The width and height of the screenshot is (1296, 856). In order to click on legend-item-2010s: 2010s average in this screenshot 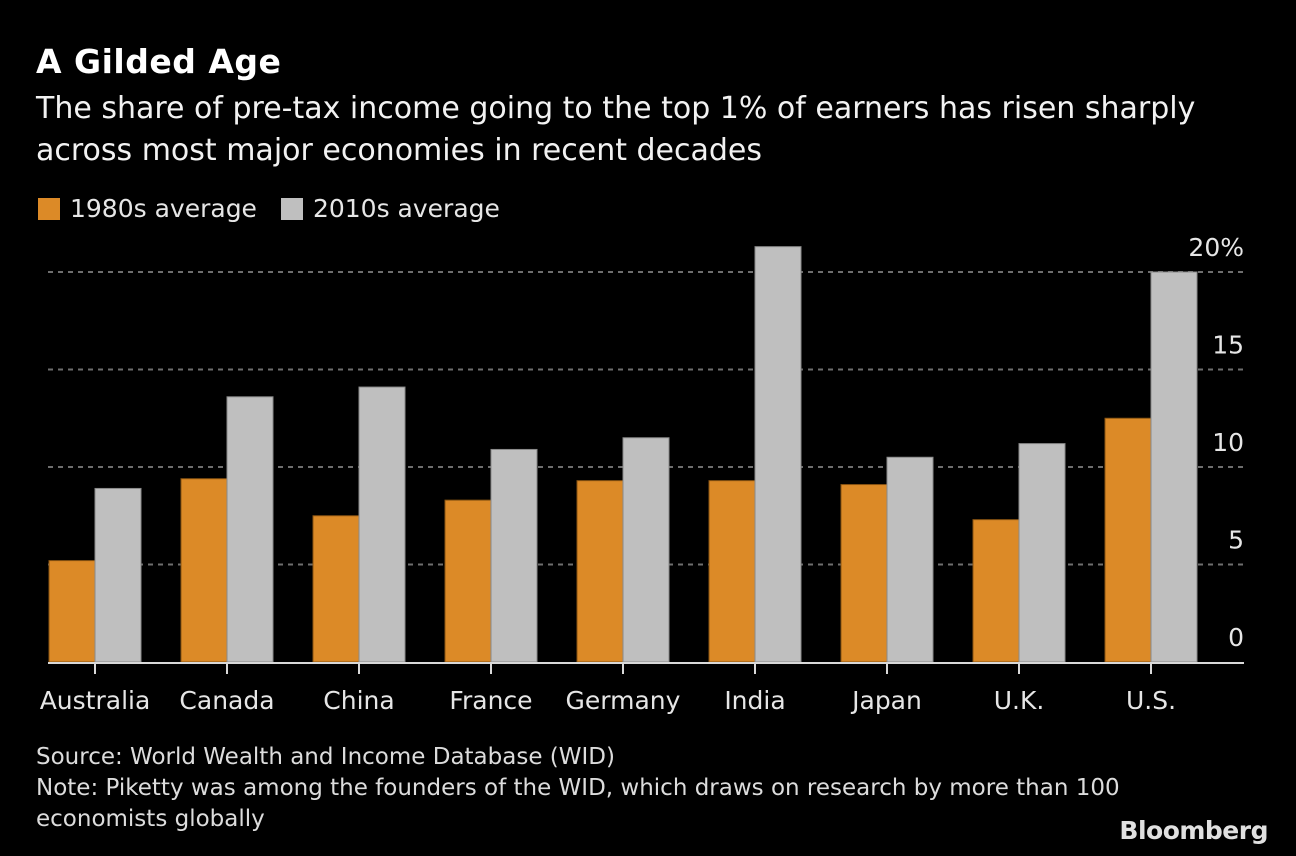, I will do `click(390, 208)`.